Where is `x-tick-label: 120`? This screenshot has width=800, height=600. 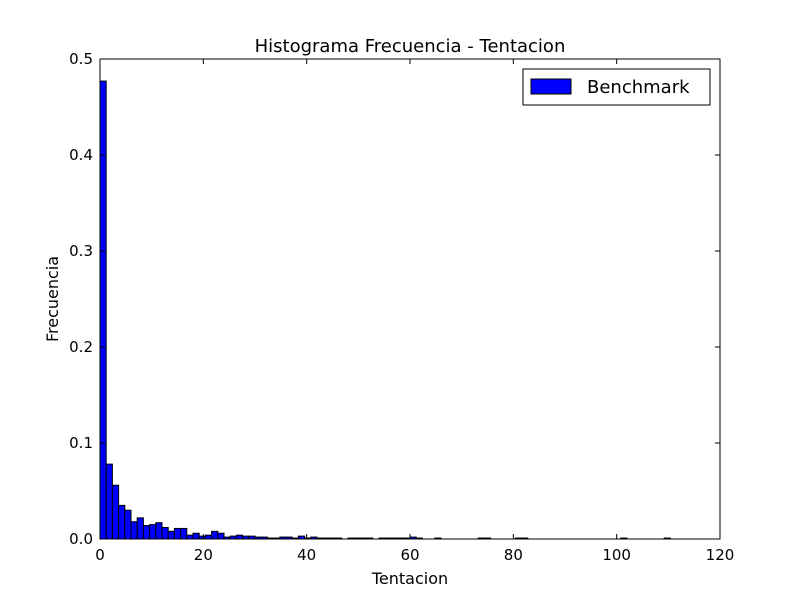 x-tick-label: 120 is located at coordinates (720, 555).